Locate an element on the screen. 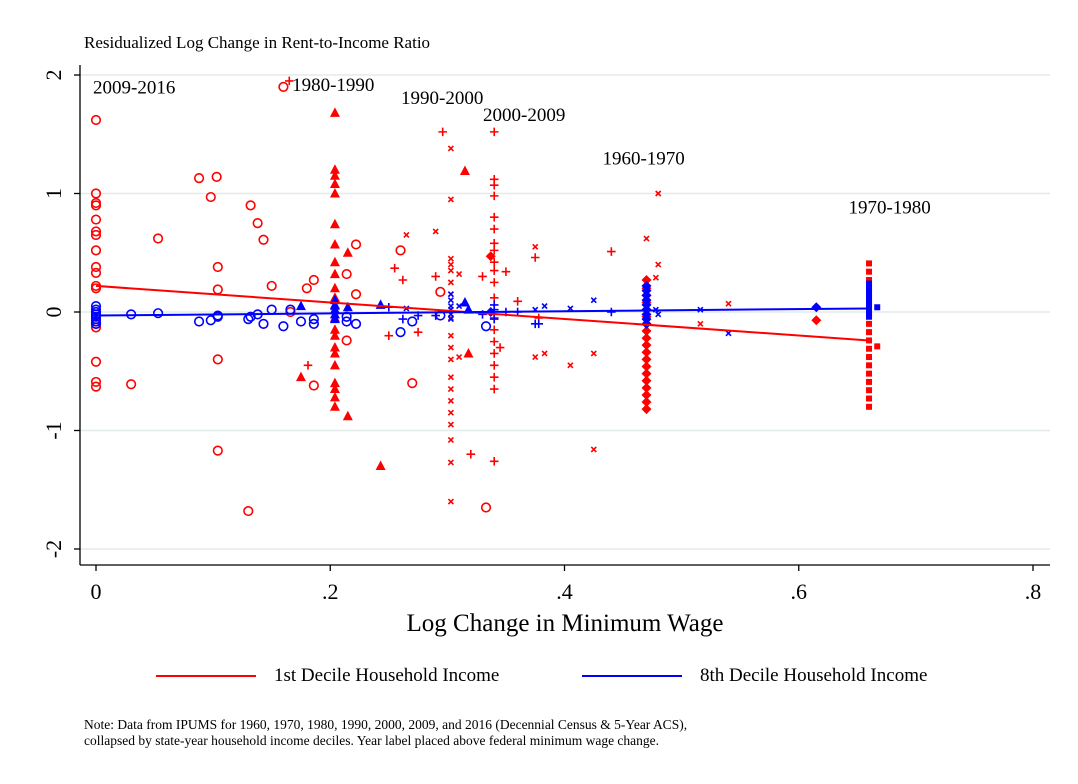 Image resolution: width=1078 pixels, height=784 pixels. legend-item-1st-decile: 1st Decile Household Income is located at coordinates (327, 676).